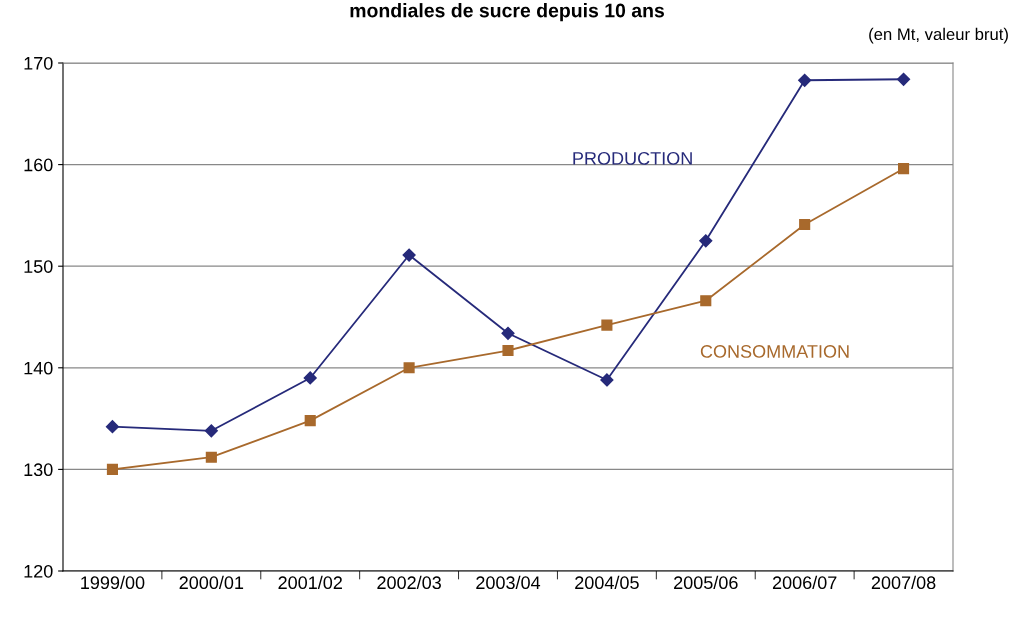  Describe the element at coordinates (774, 351) in the screenshot. I see `text: CONSOMMATION` at that location.